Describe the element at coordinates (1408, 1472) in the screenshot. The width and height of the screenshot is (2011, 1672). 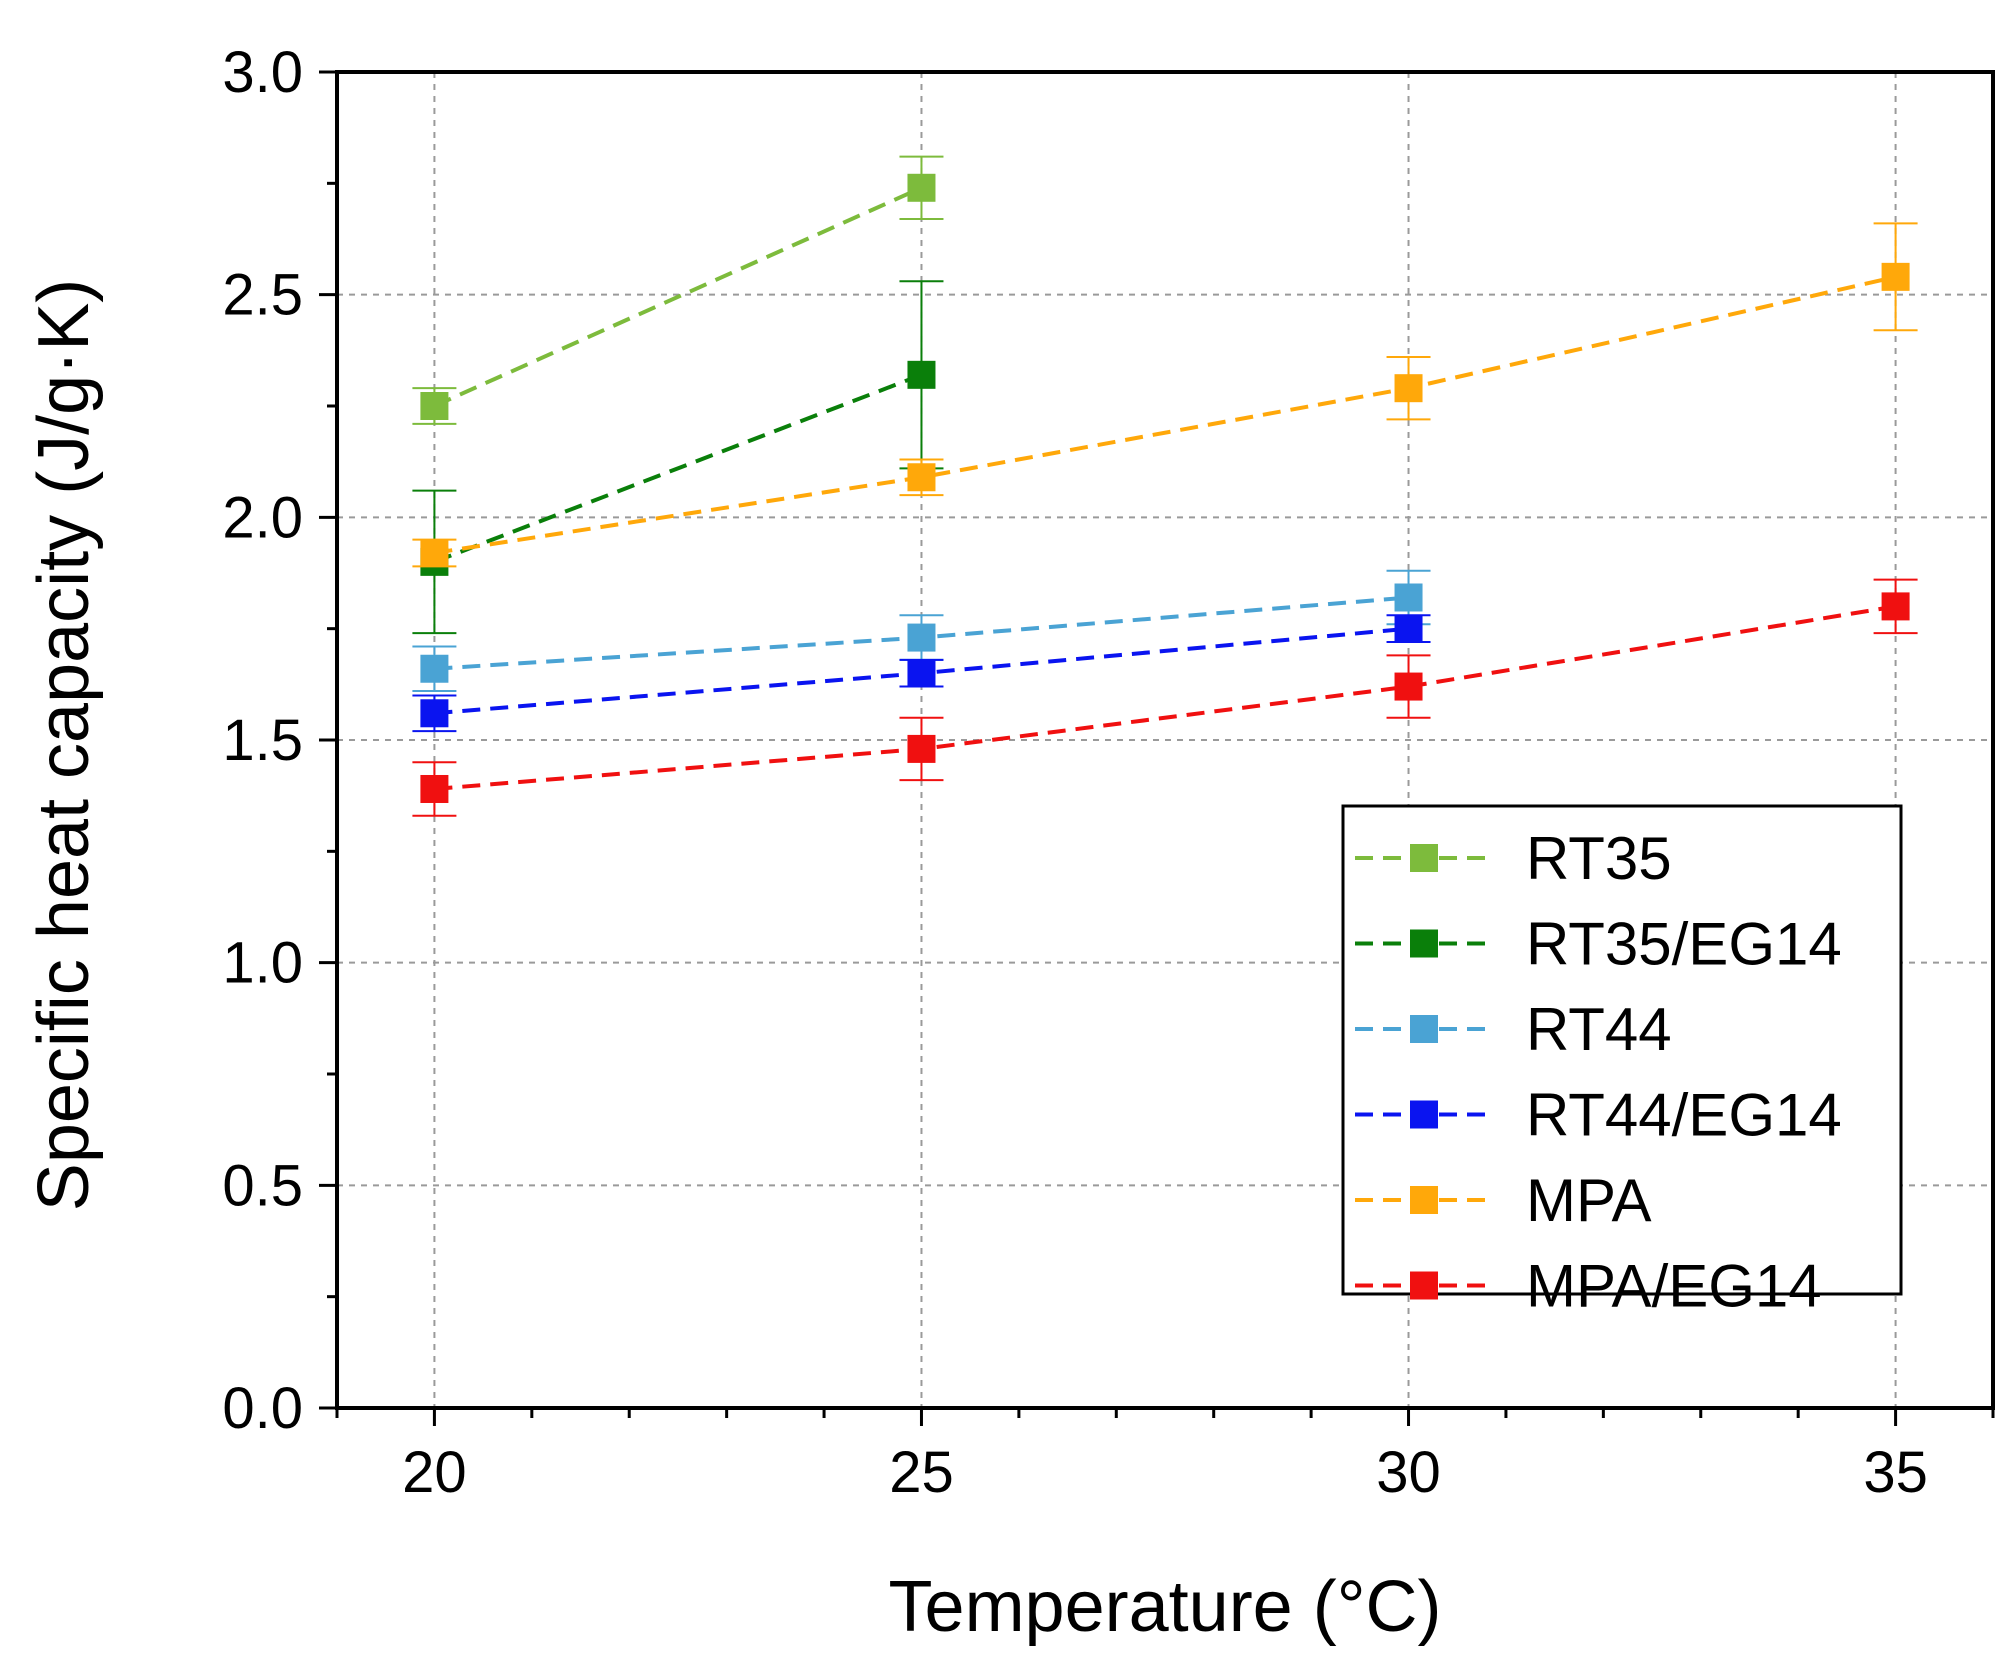
I see `x-tick-label: 30` at that location.